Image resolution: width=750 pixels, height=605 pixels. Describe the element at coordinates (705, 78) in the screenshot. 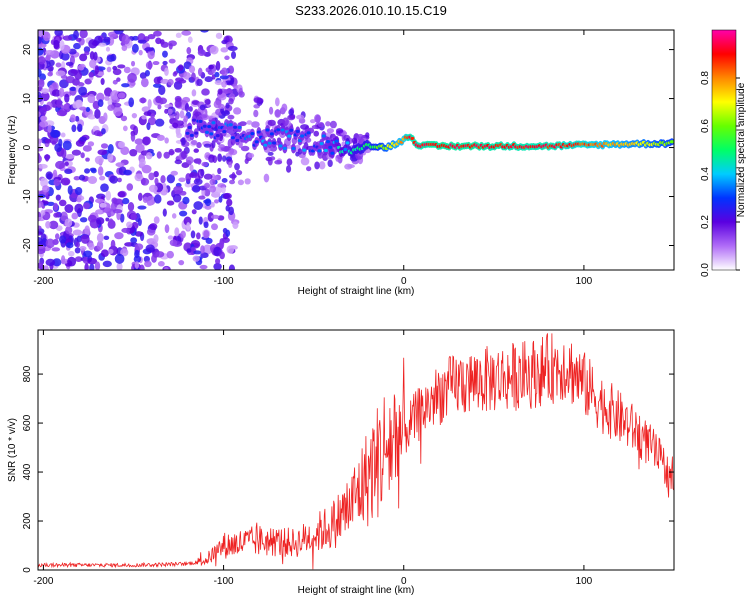

I see `colorbar-tick-label: 0.8` at that location.